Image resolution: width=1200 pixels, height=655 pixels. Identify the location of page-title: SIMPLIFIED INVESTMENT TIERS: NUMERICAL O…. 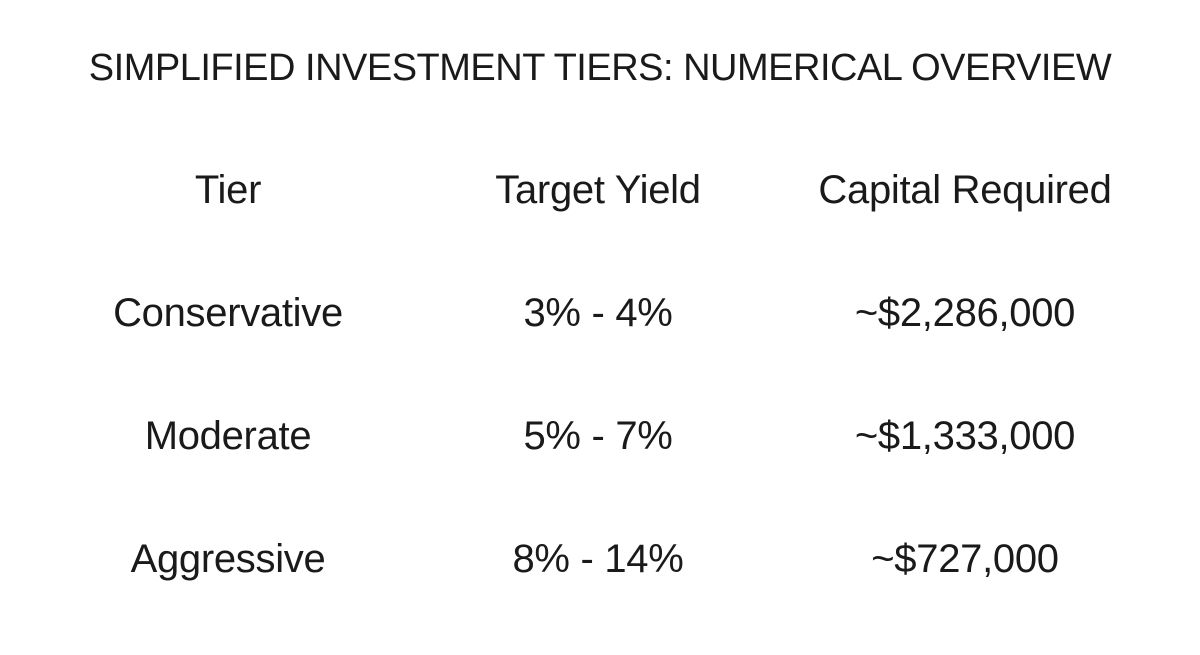
(600, 68).